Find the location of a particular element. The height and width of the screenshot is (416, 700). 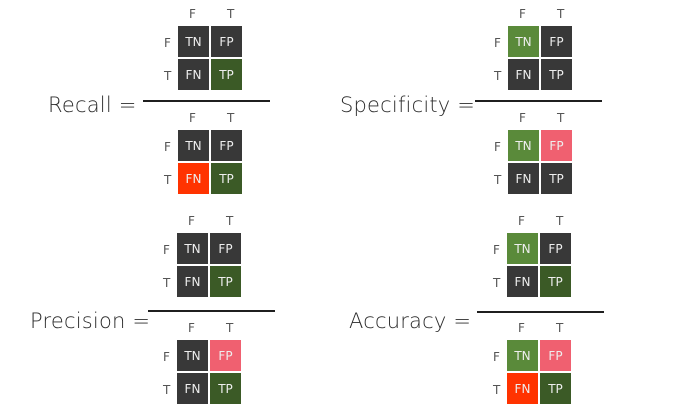

metric-label: Recall = is located at coordinates (92, 105).